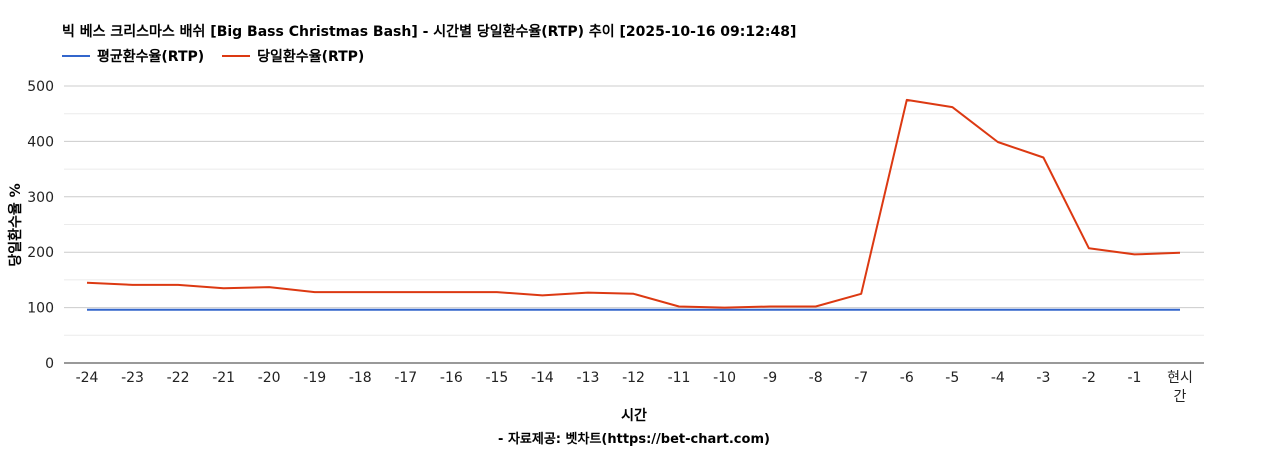 The width and height of the screenshot is (1268, 450). I want to click on legend-item-daily-rtp: 당일환수율(RTP), so click(293, 56).